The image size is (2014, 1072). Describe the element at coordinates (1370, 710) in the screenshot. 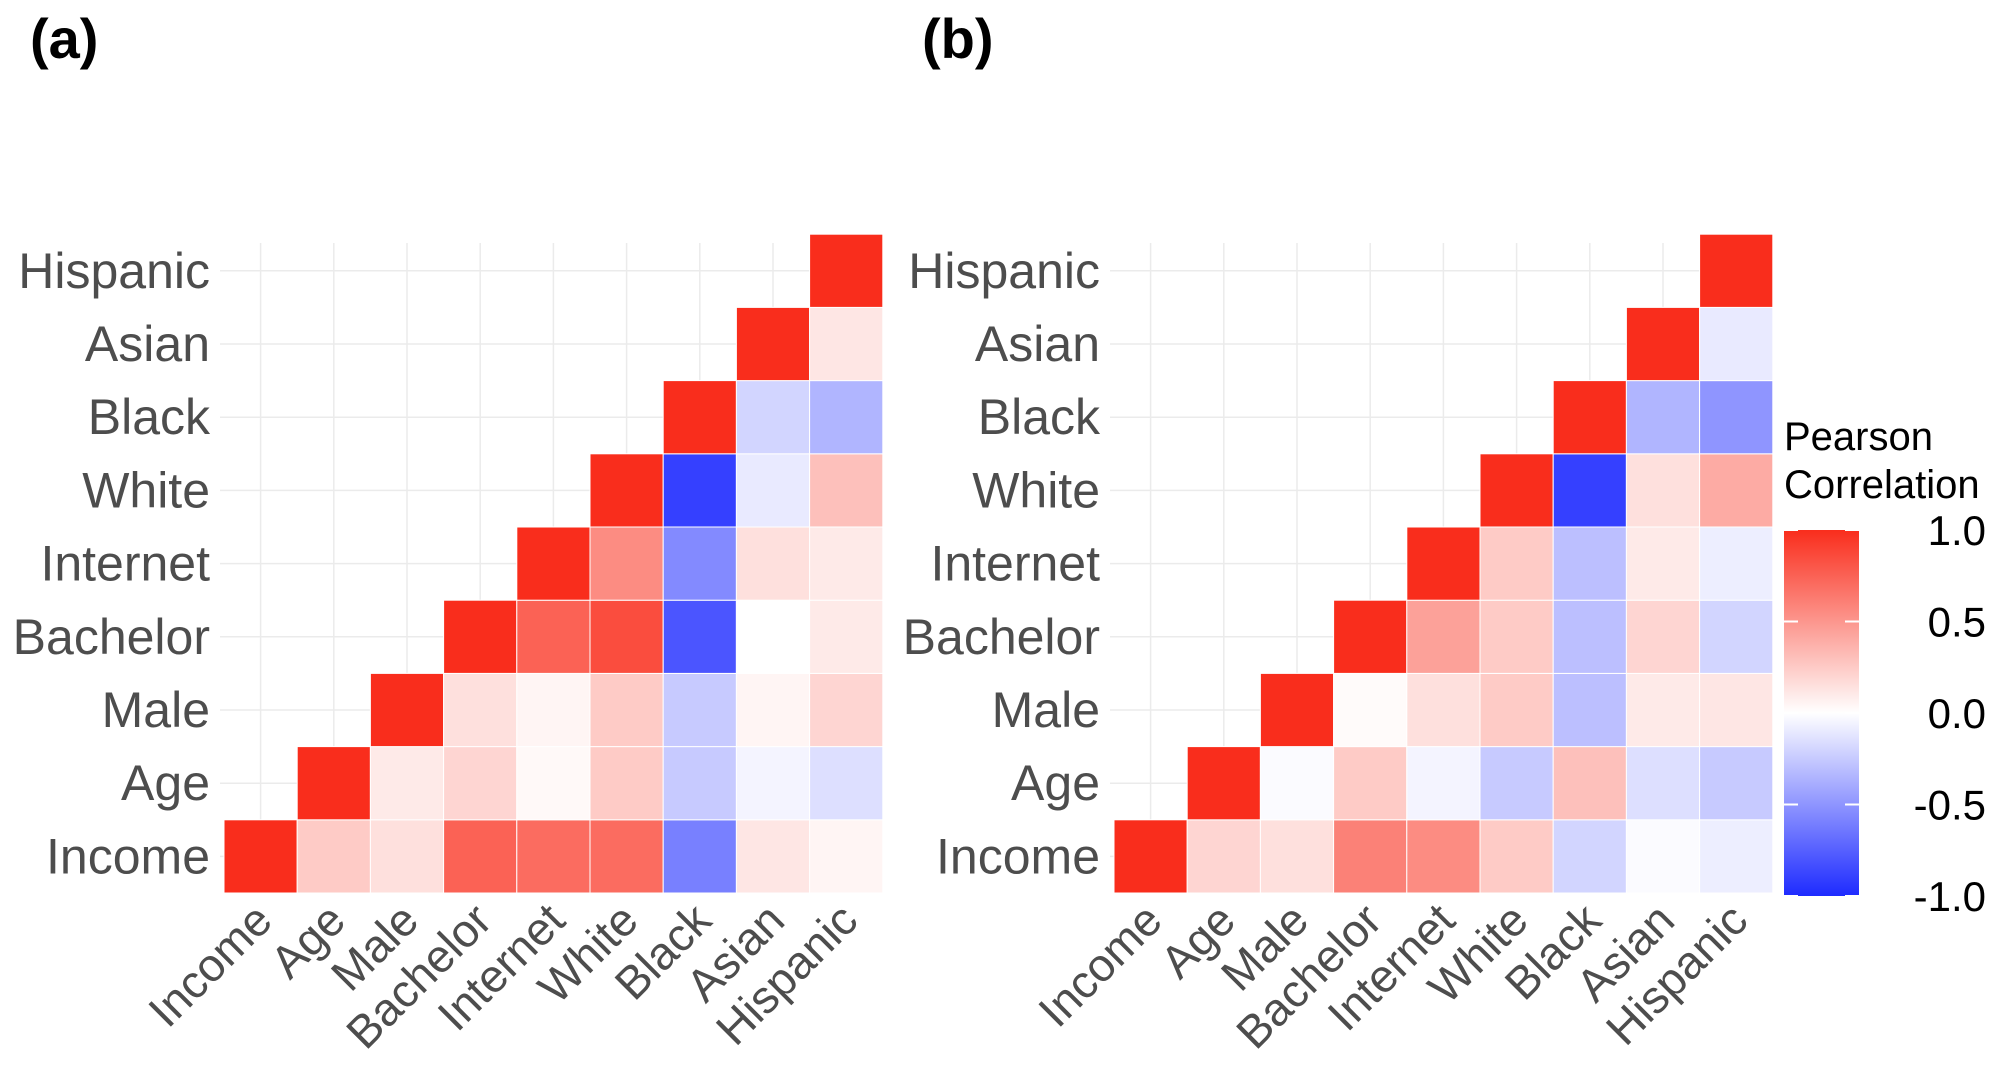

I see `cell-b-male-bachelor` at that location.